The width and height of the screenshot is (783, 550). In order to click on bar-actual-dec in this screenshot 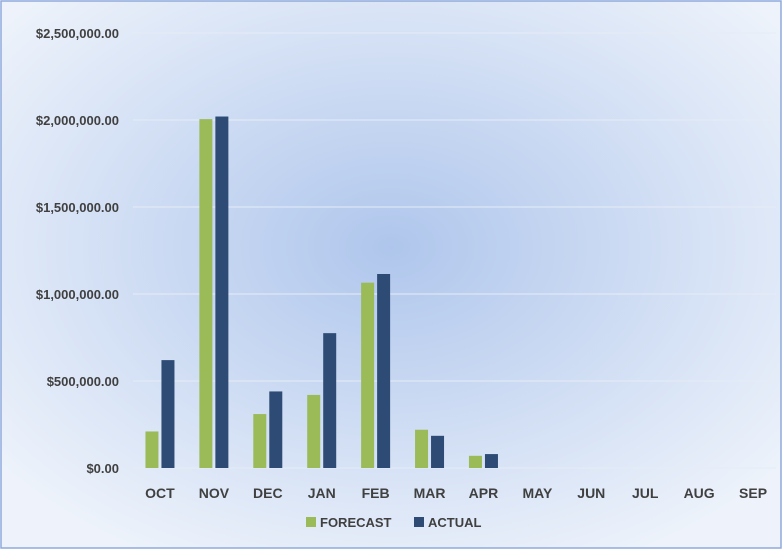, I will do `click(276, 429)`.